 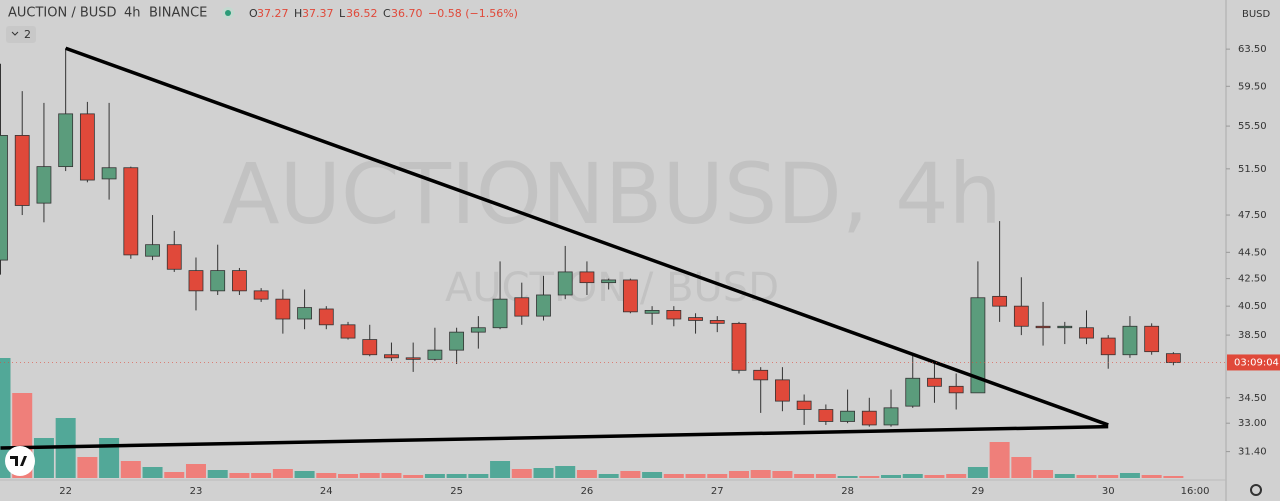 What do you see at coordinates (273, 13) in the screenshot?
I see `open-value: 37.27` at bounding box center [273, 13].